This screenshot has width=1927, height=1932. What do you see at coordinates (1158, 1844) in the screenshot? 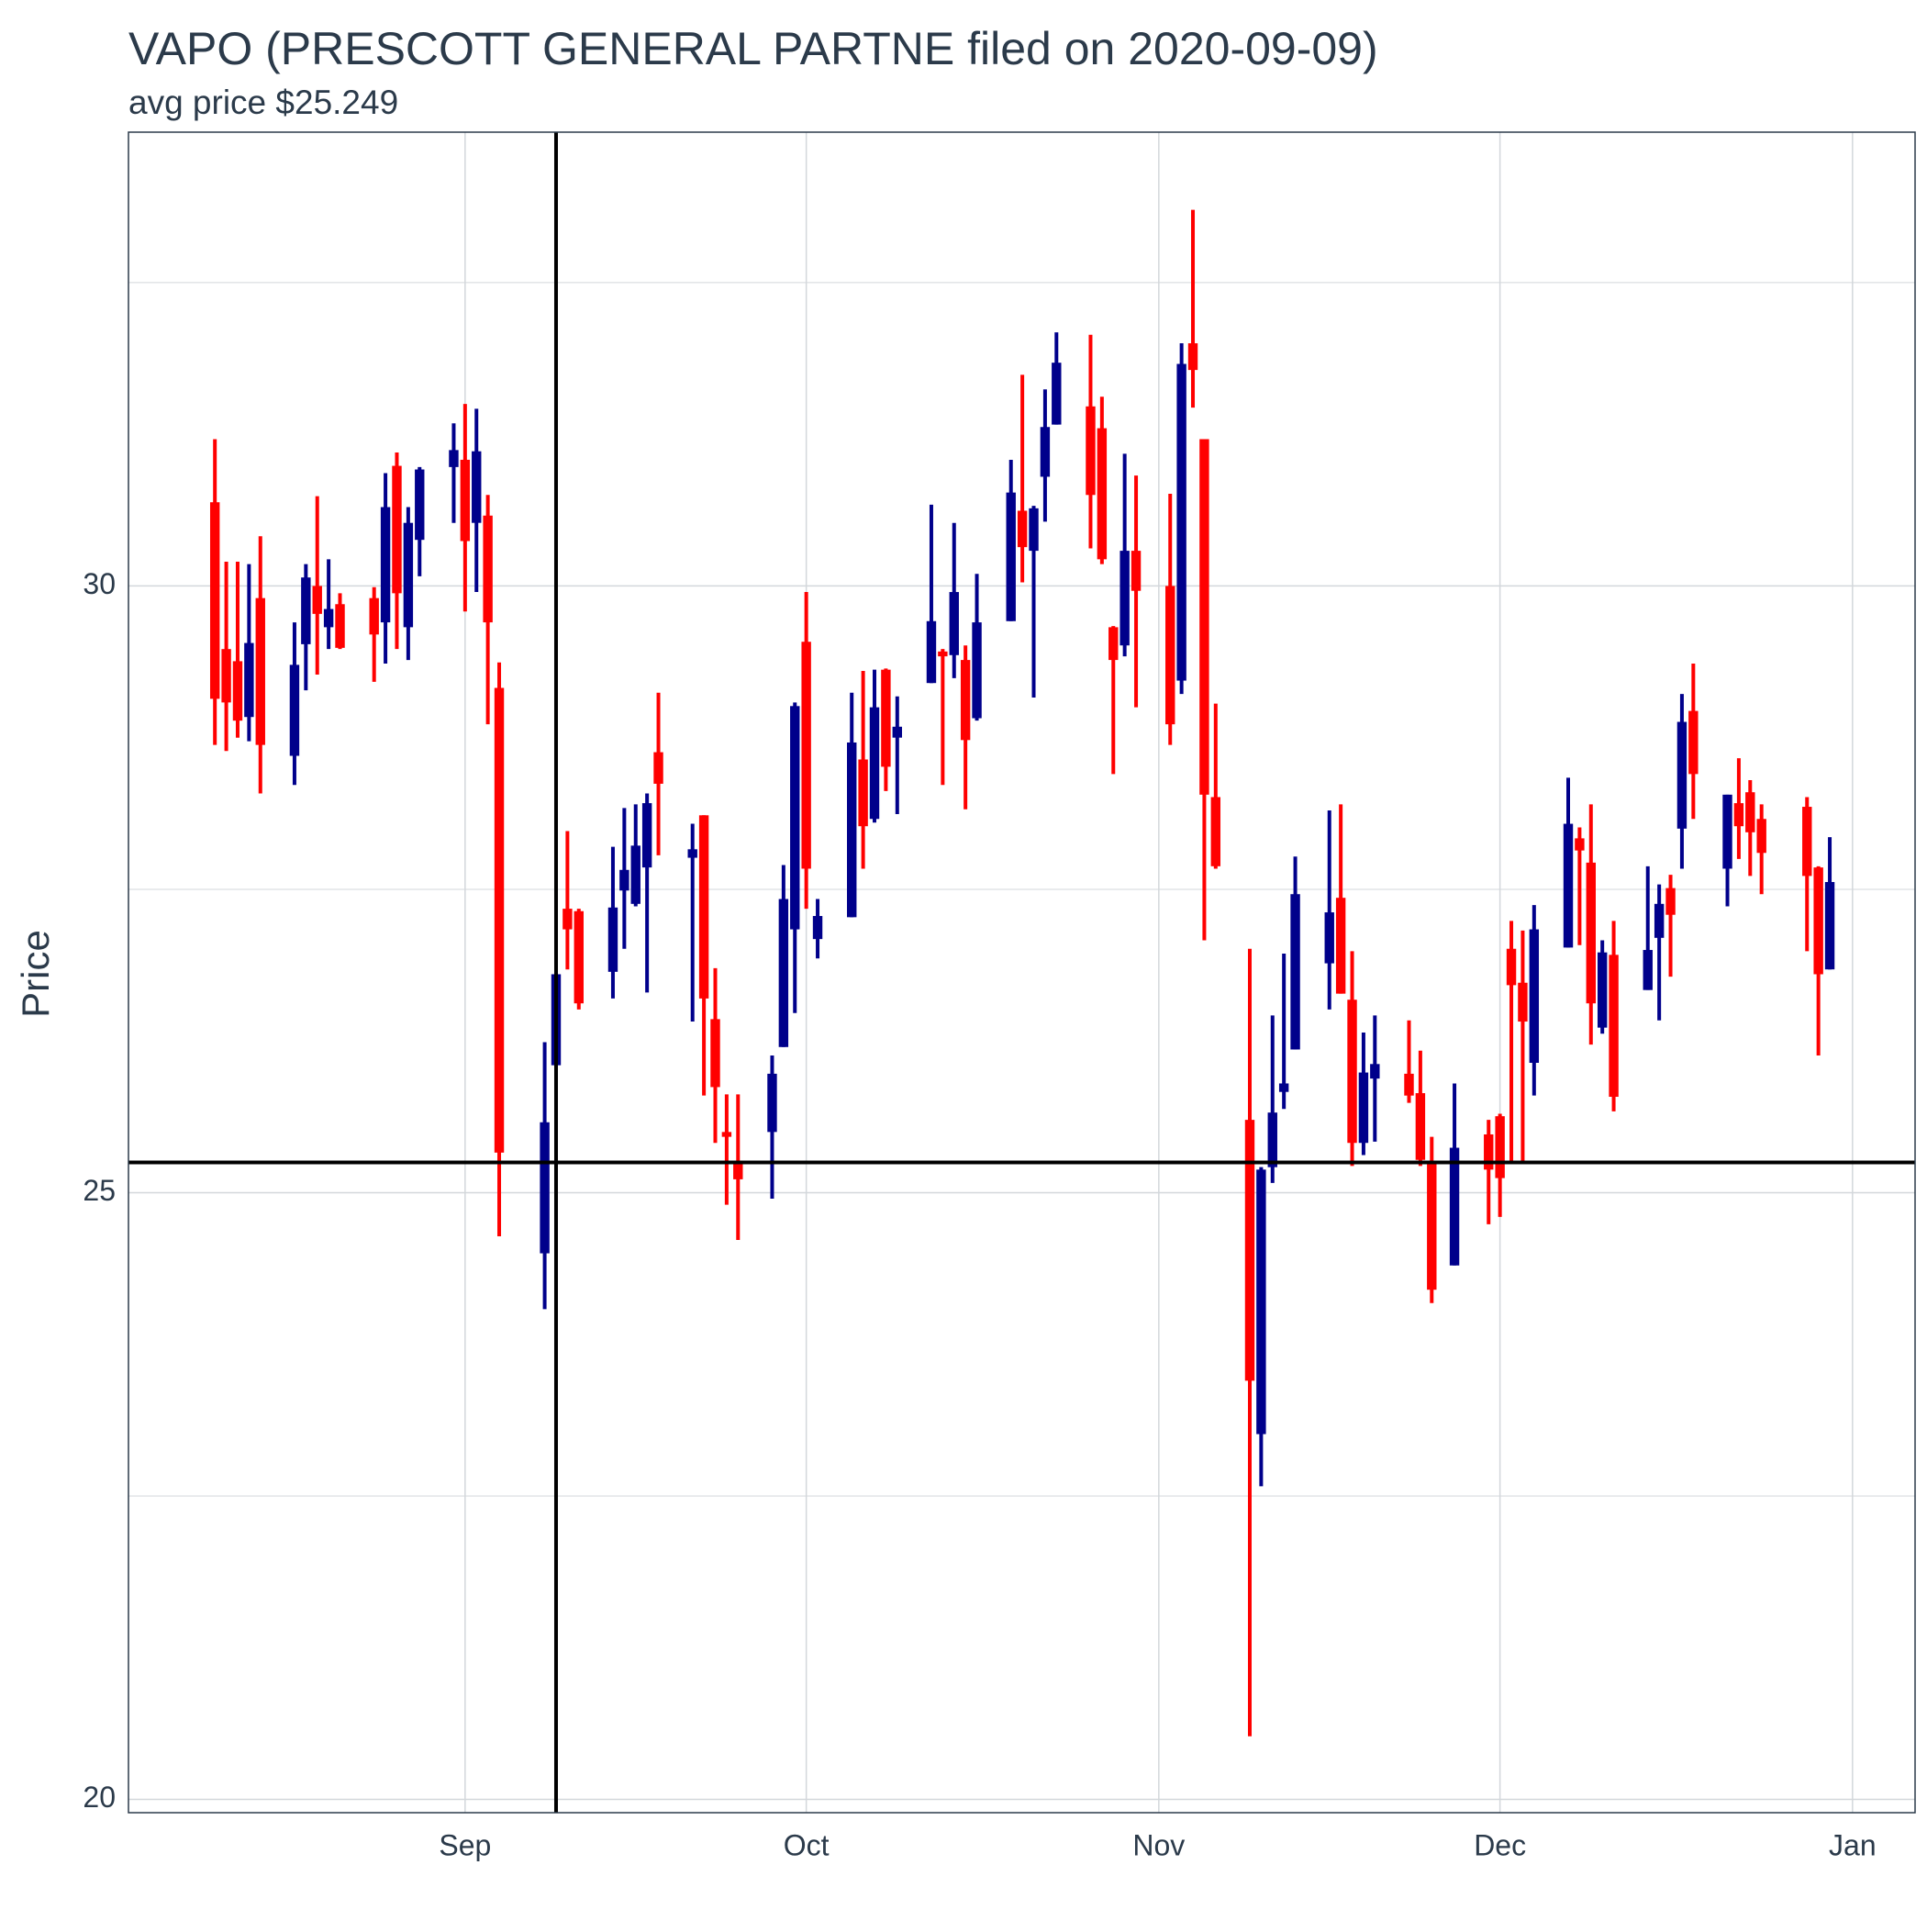
I see `x-tick-label: Nov` at bounding box center [1158, 1844].